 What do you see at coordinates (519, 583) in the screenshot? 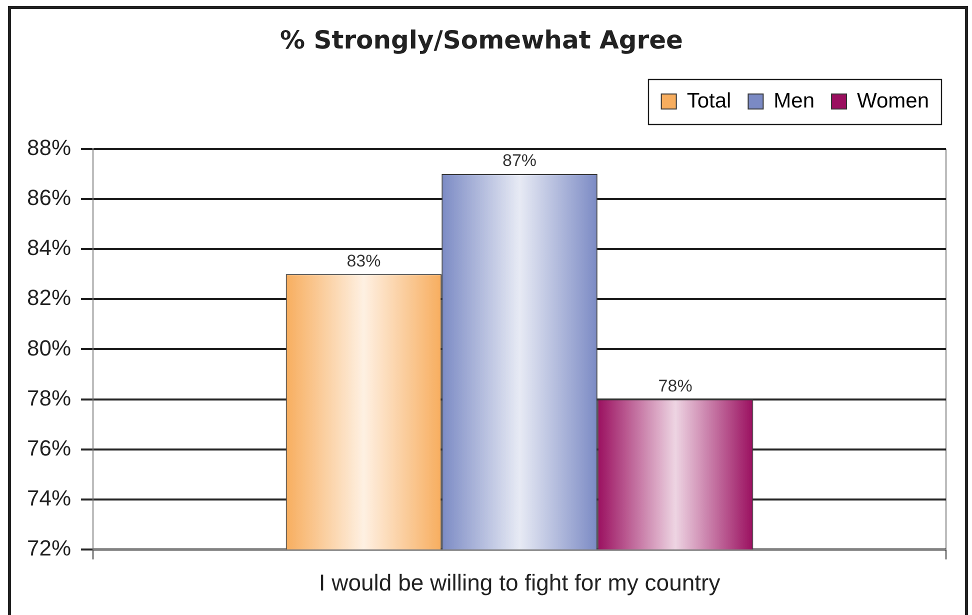
I see `x-tick-label: I would be willing to fight for my country` at bounding box center [519, 583].